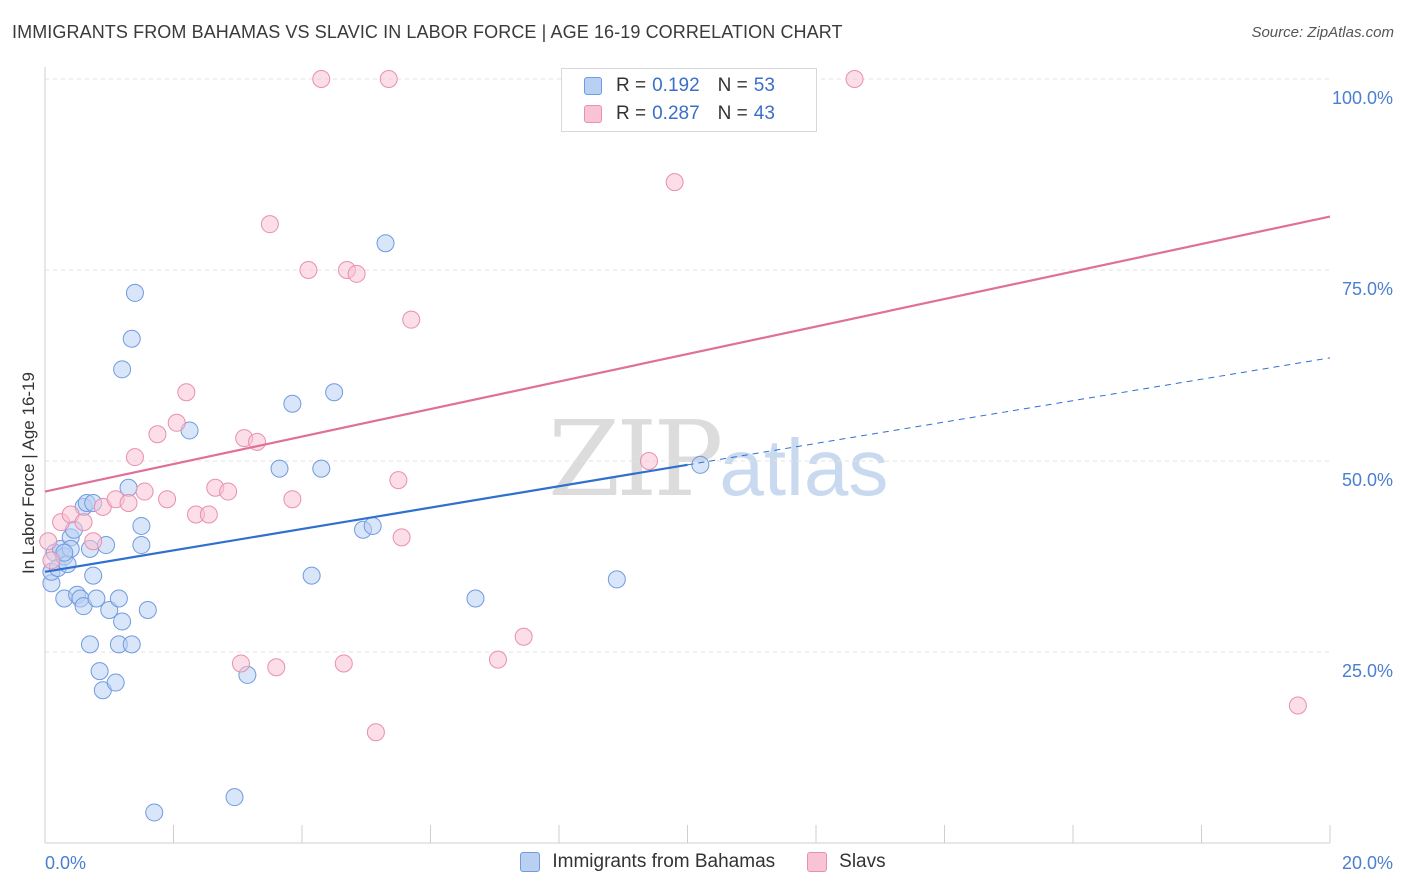 Image resolution: width=1406 pixels, height=892 pixels. I want to click on y-tick-label: 75.0%, so click(1367, 289).